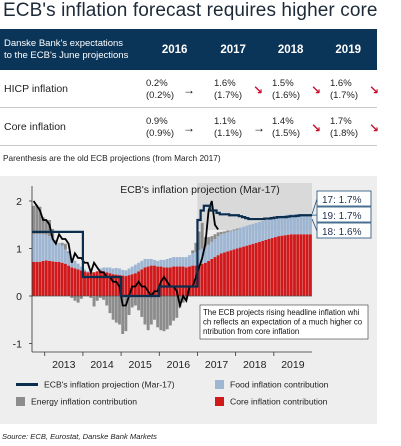  Describe the element at coordinates (175, 90) in the screenshot. I see `table-cell: 0.2% (0.2%) →` at that location.